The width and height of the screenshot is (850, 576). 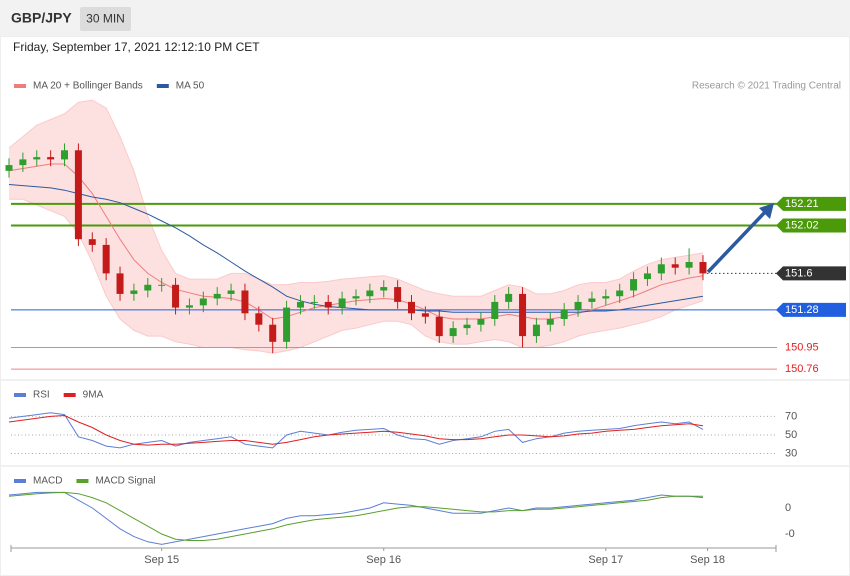 I want to click on y-tick-label: 50, so click(x=791, y=435).